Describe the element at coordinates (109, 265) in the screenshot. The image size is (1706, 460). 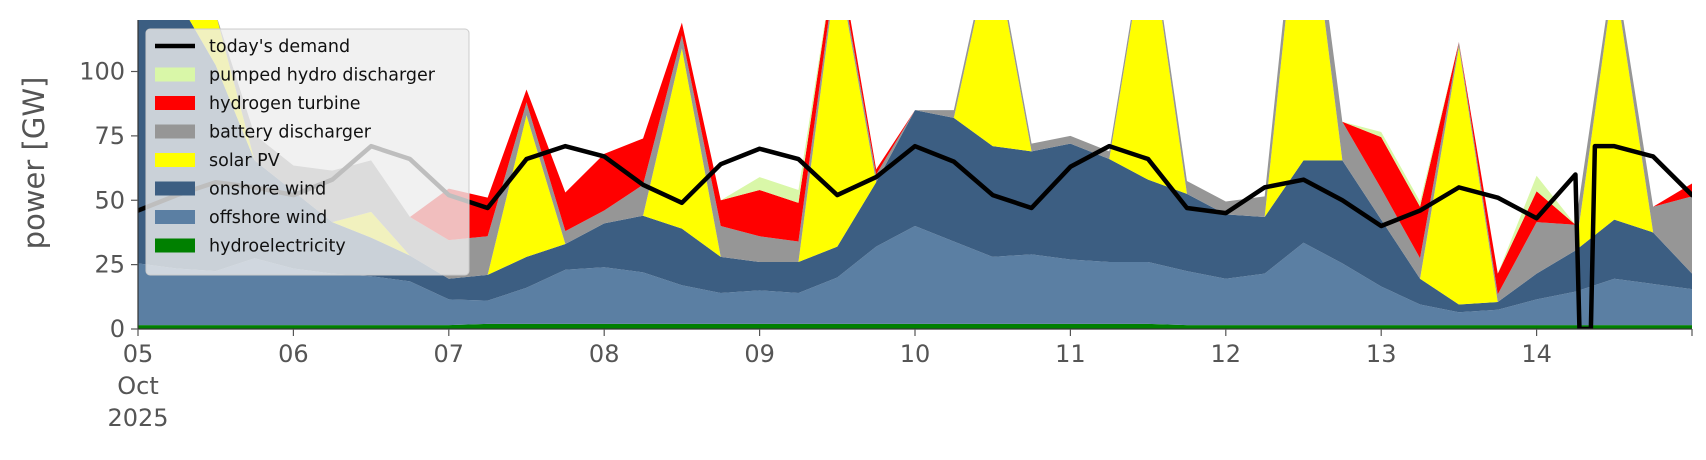
I see `y-tick-label: 25` at that location.